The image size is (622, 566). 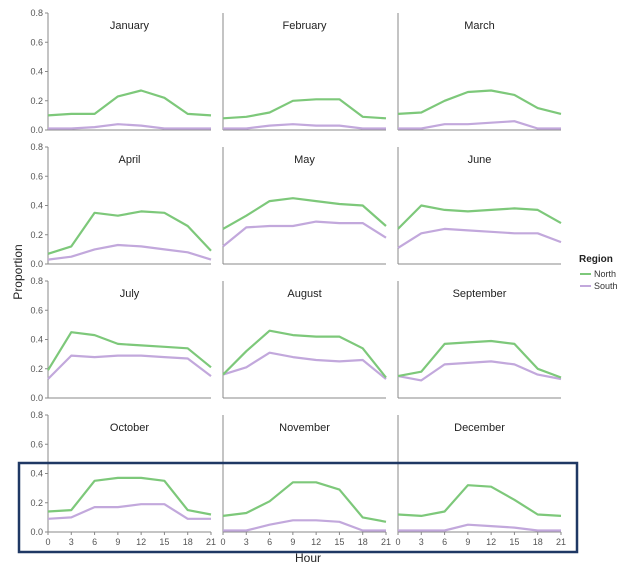 What do you see at coordinates (606, 286) in the screenshot?
I see `legend-label-south: South` at bounding box center [606, 286].